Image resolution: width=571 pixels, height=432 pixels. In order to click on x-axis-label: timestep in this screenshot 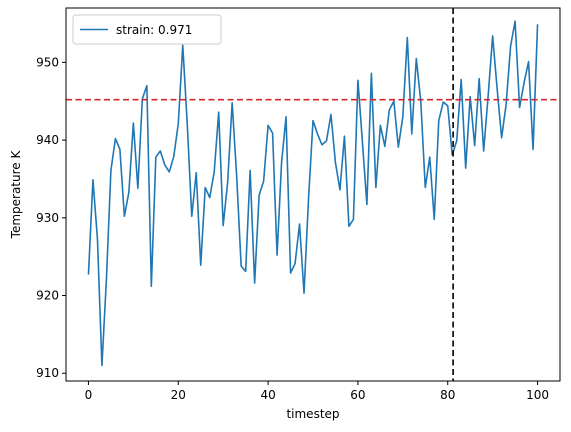, I will do `click(312, 414)`.